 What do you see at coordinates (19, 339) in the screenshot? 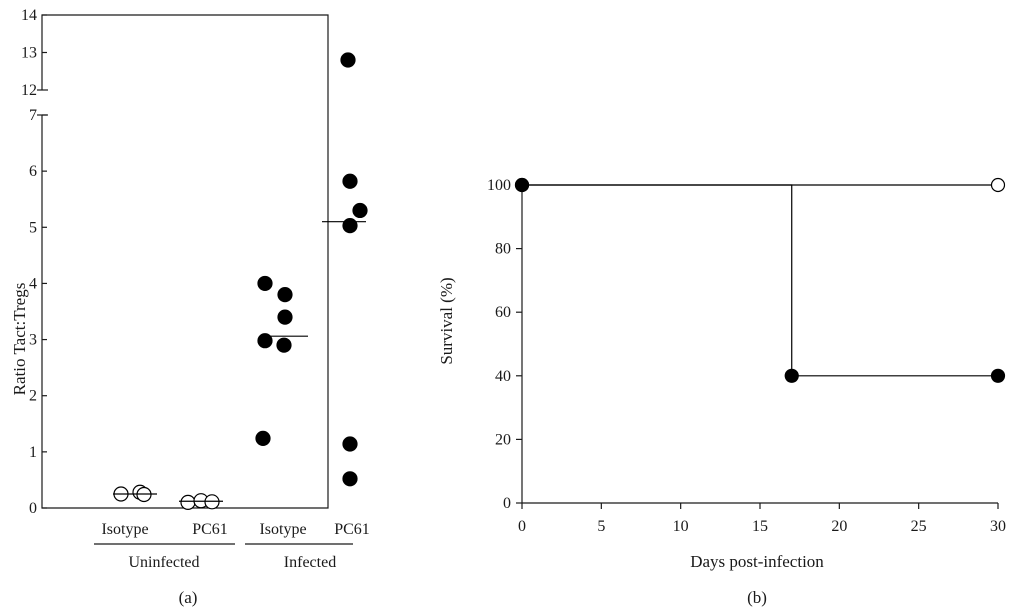
I see `panel-a-y-axis-title: Ratio Tact:Tregs` at bounding box center [19, 339].